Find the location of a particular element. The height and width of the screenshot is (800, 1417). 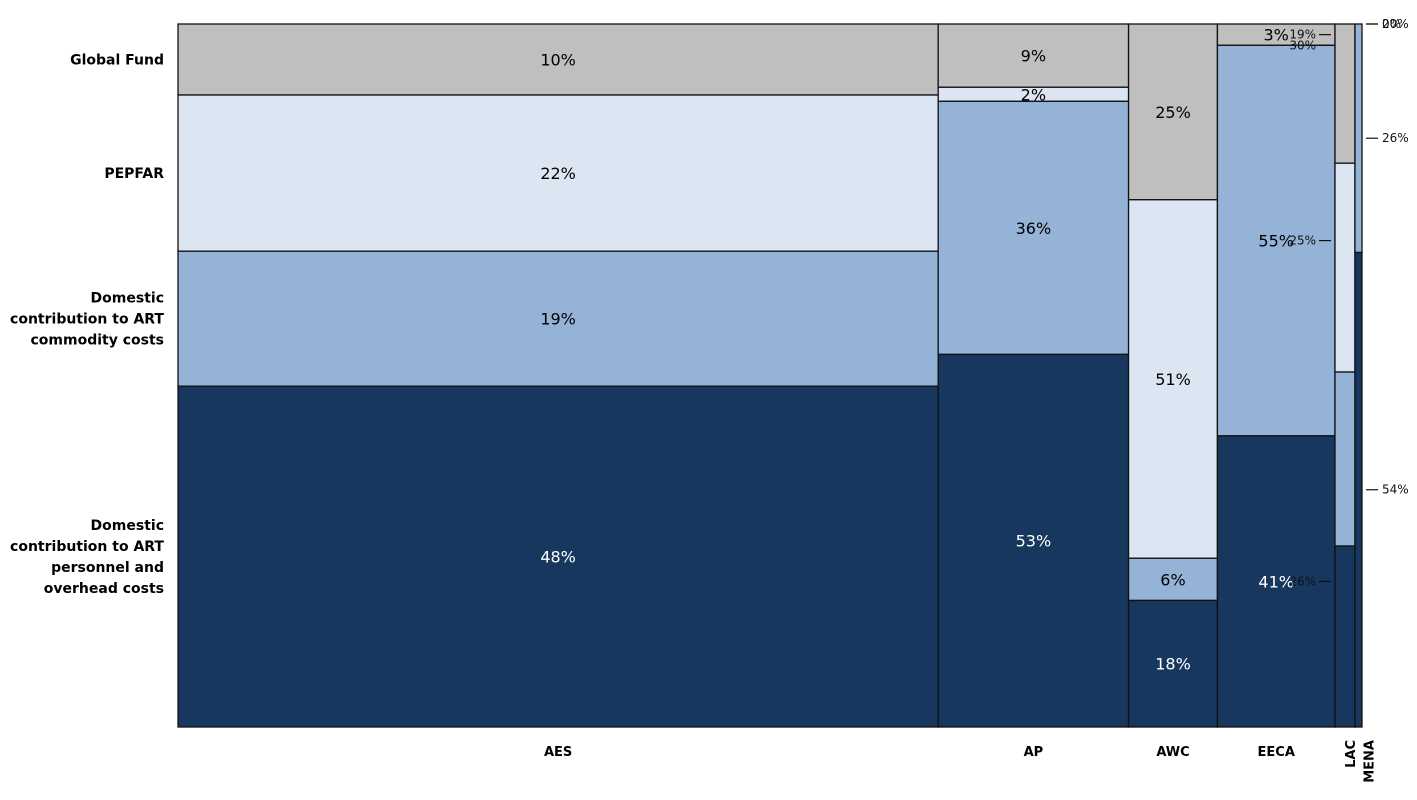

value-label: 55% is located at coordinates (1276, 241).